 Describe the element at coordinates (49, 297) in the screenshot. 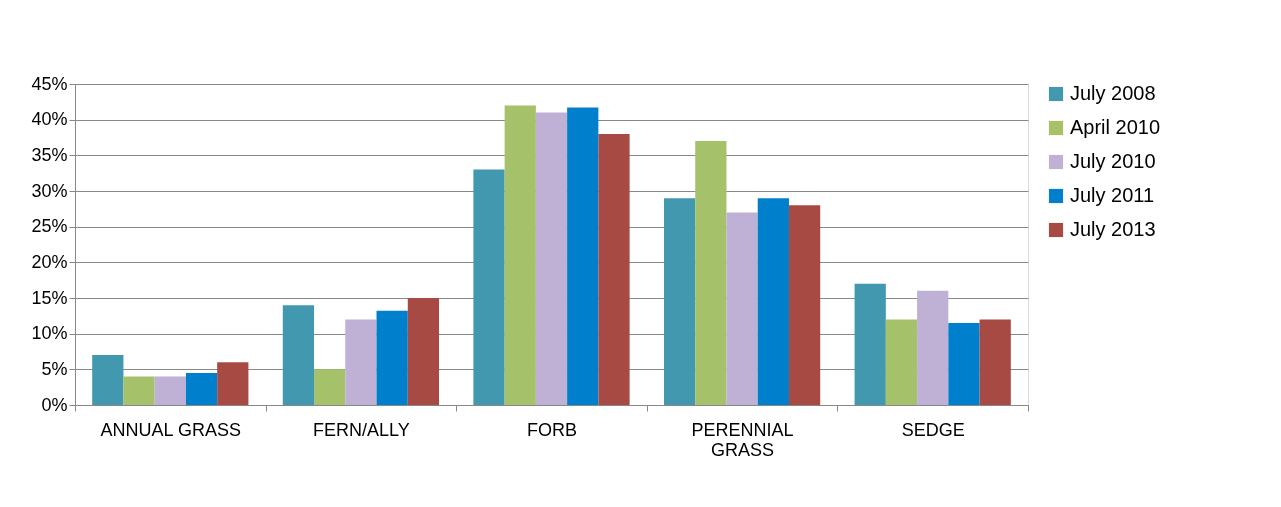

I see `y-tick-label: 15%` at that location.